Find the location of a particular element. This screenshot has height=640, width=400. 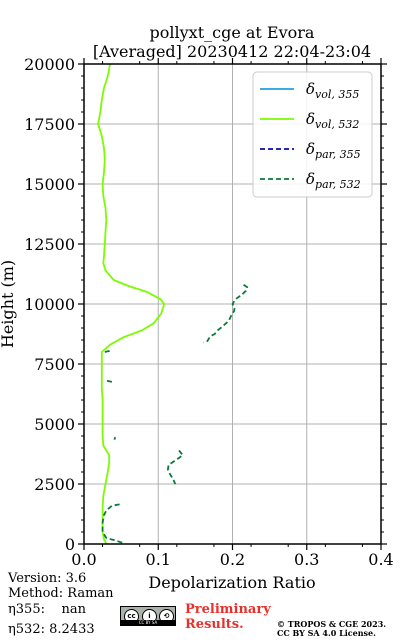

legend-label-vol532: δvol, 532 is located at coordinates (332, 120).